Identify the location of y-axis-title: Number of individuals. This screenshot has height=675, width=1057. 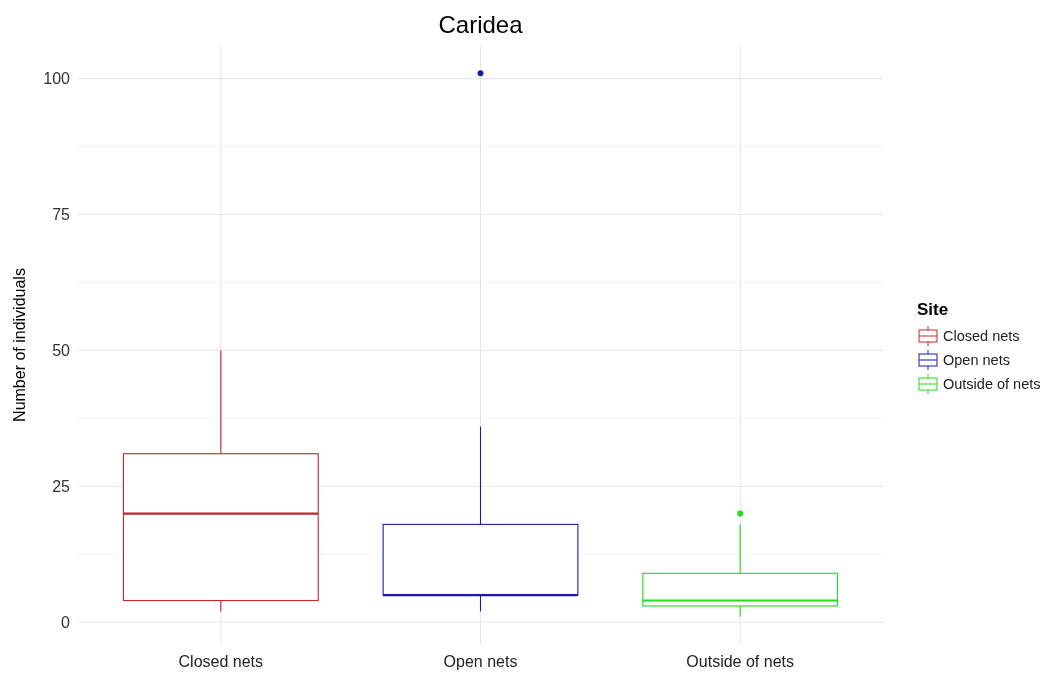
(19, 345).